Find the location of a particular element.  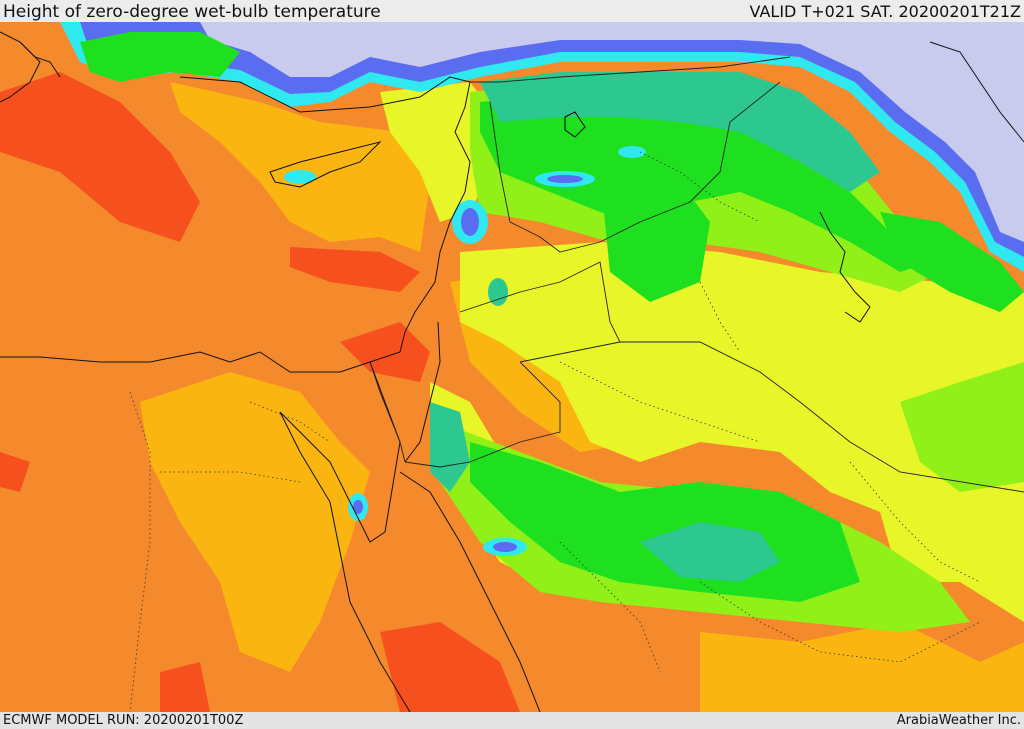

field-teal-saudi is located at coordinates (710, 552).